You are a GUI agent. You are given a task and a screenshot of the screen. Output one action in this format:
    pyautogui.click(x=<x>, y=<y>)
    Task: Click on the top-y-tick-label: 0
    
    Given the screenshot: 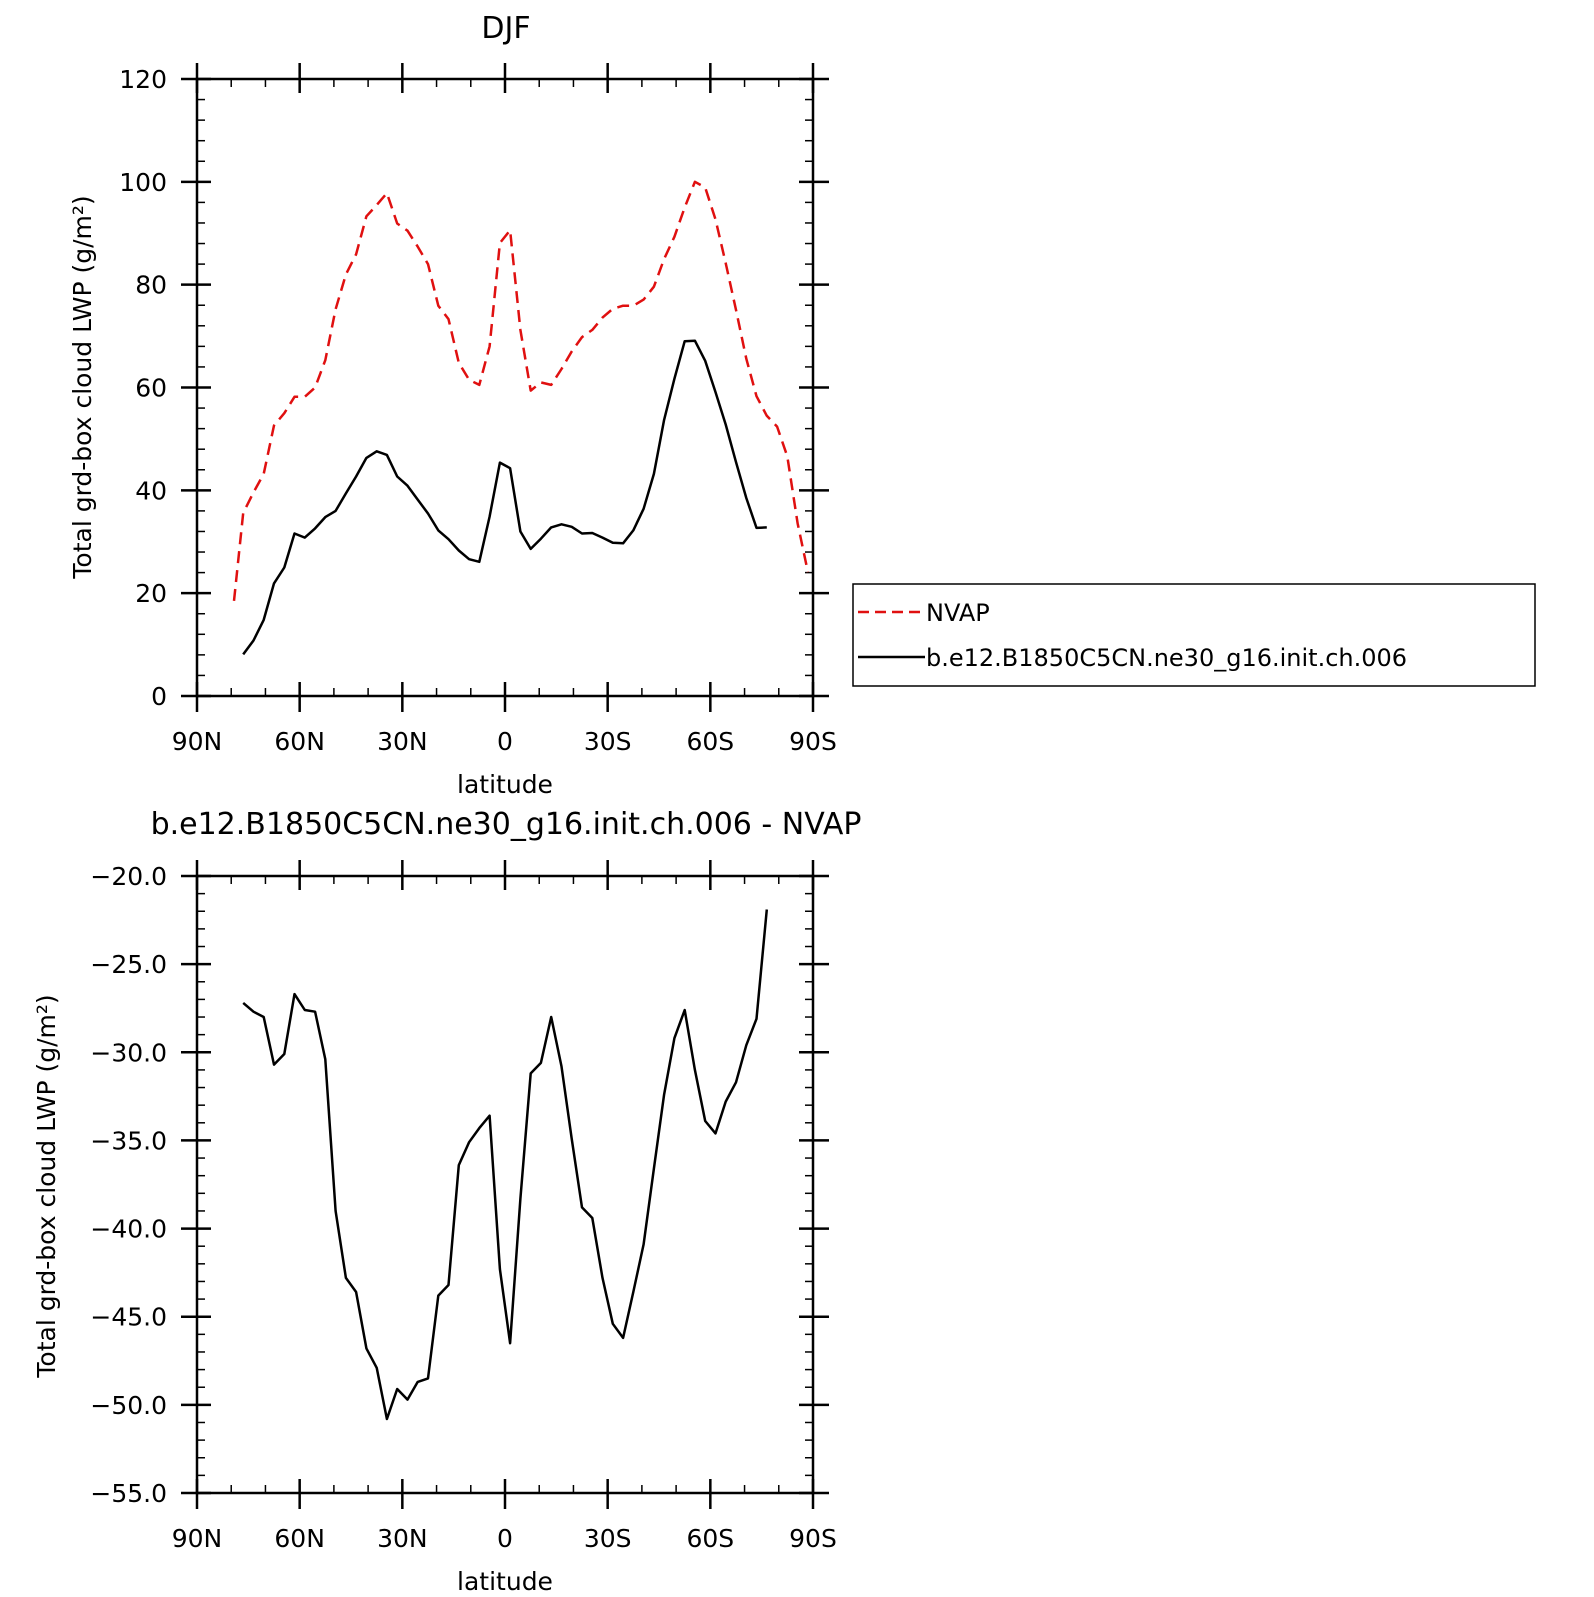 What is the action you would take?
    pyautogui.click(x=159, y=696)
    